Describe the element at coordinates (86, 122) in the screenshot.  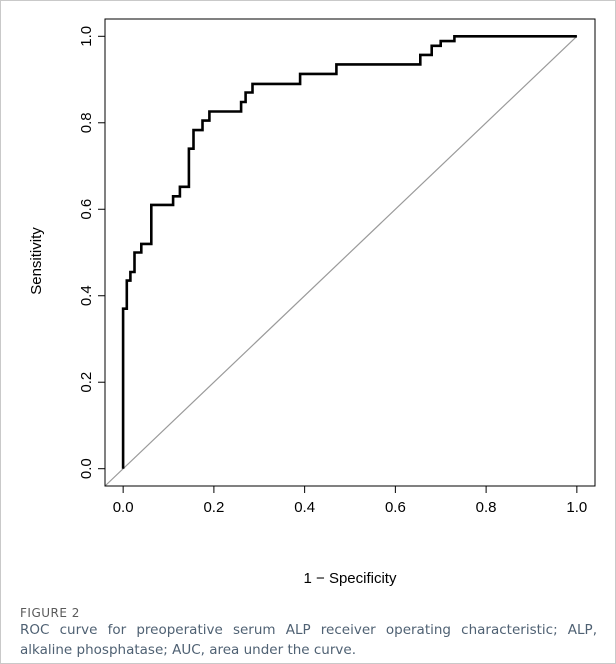
I see `y-tick-label: 0.8` at that location.